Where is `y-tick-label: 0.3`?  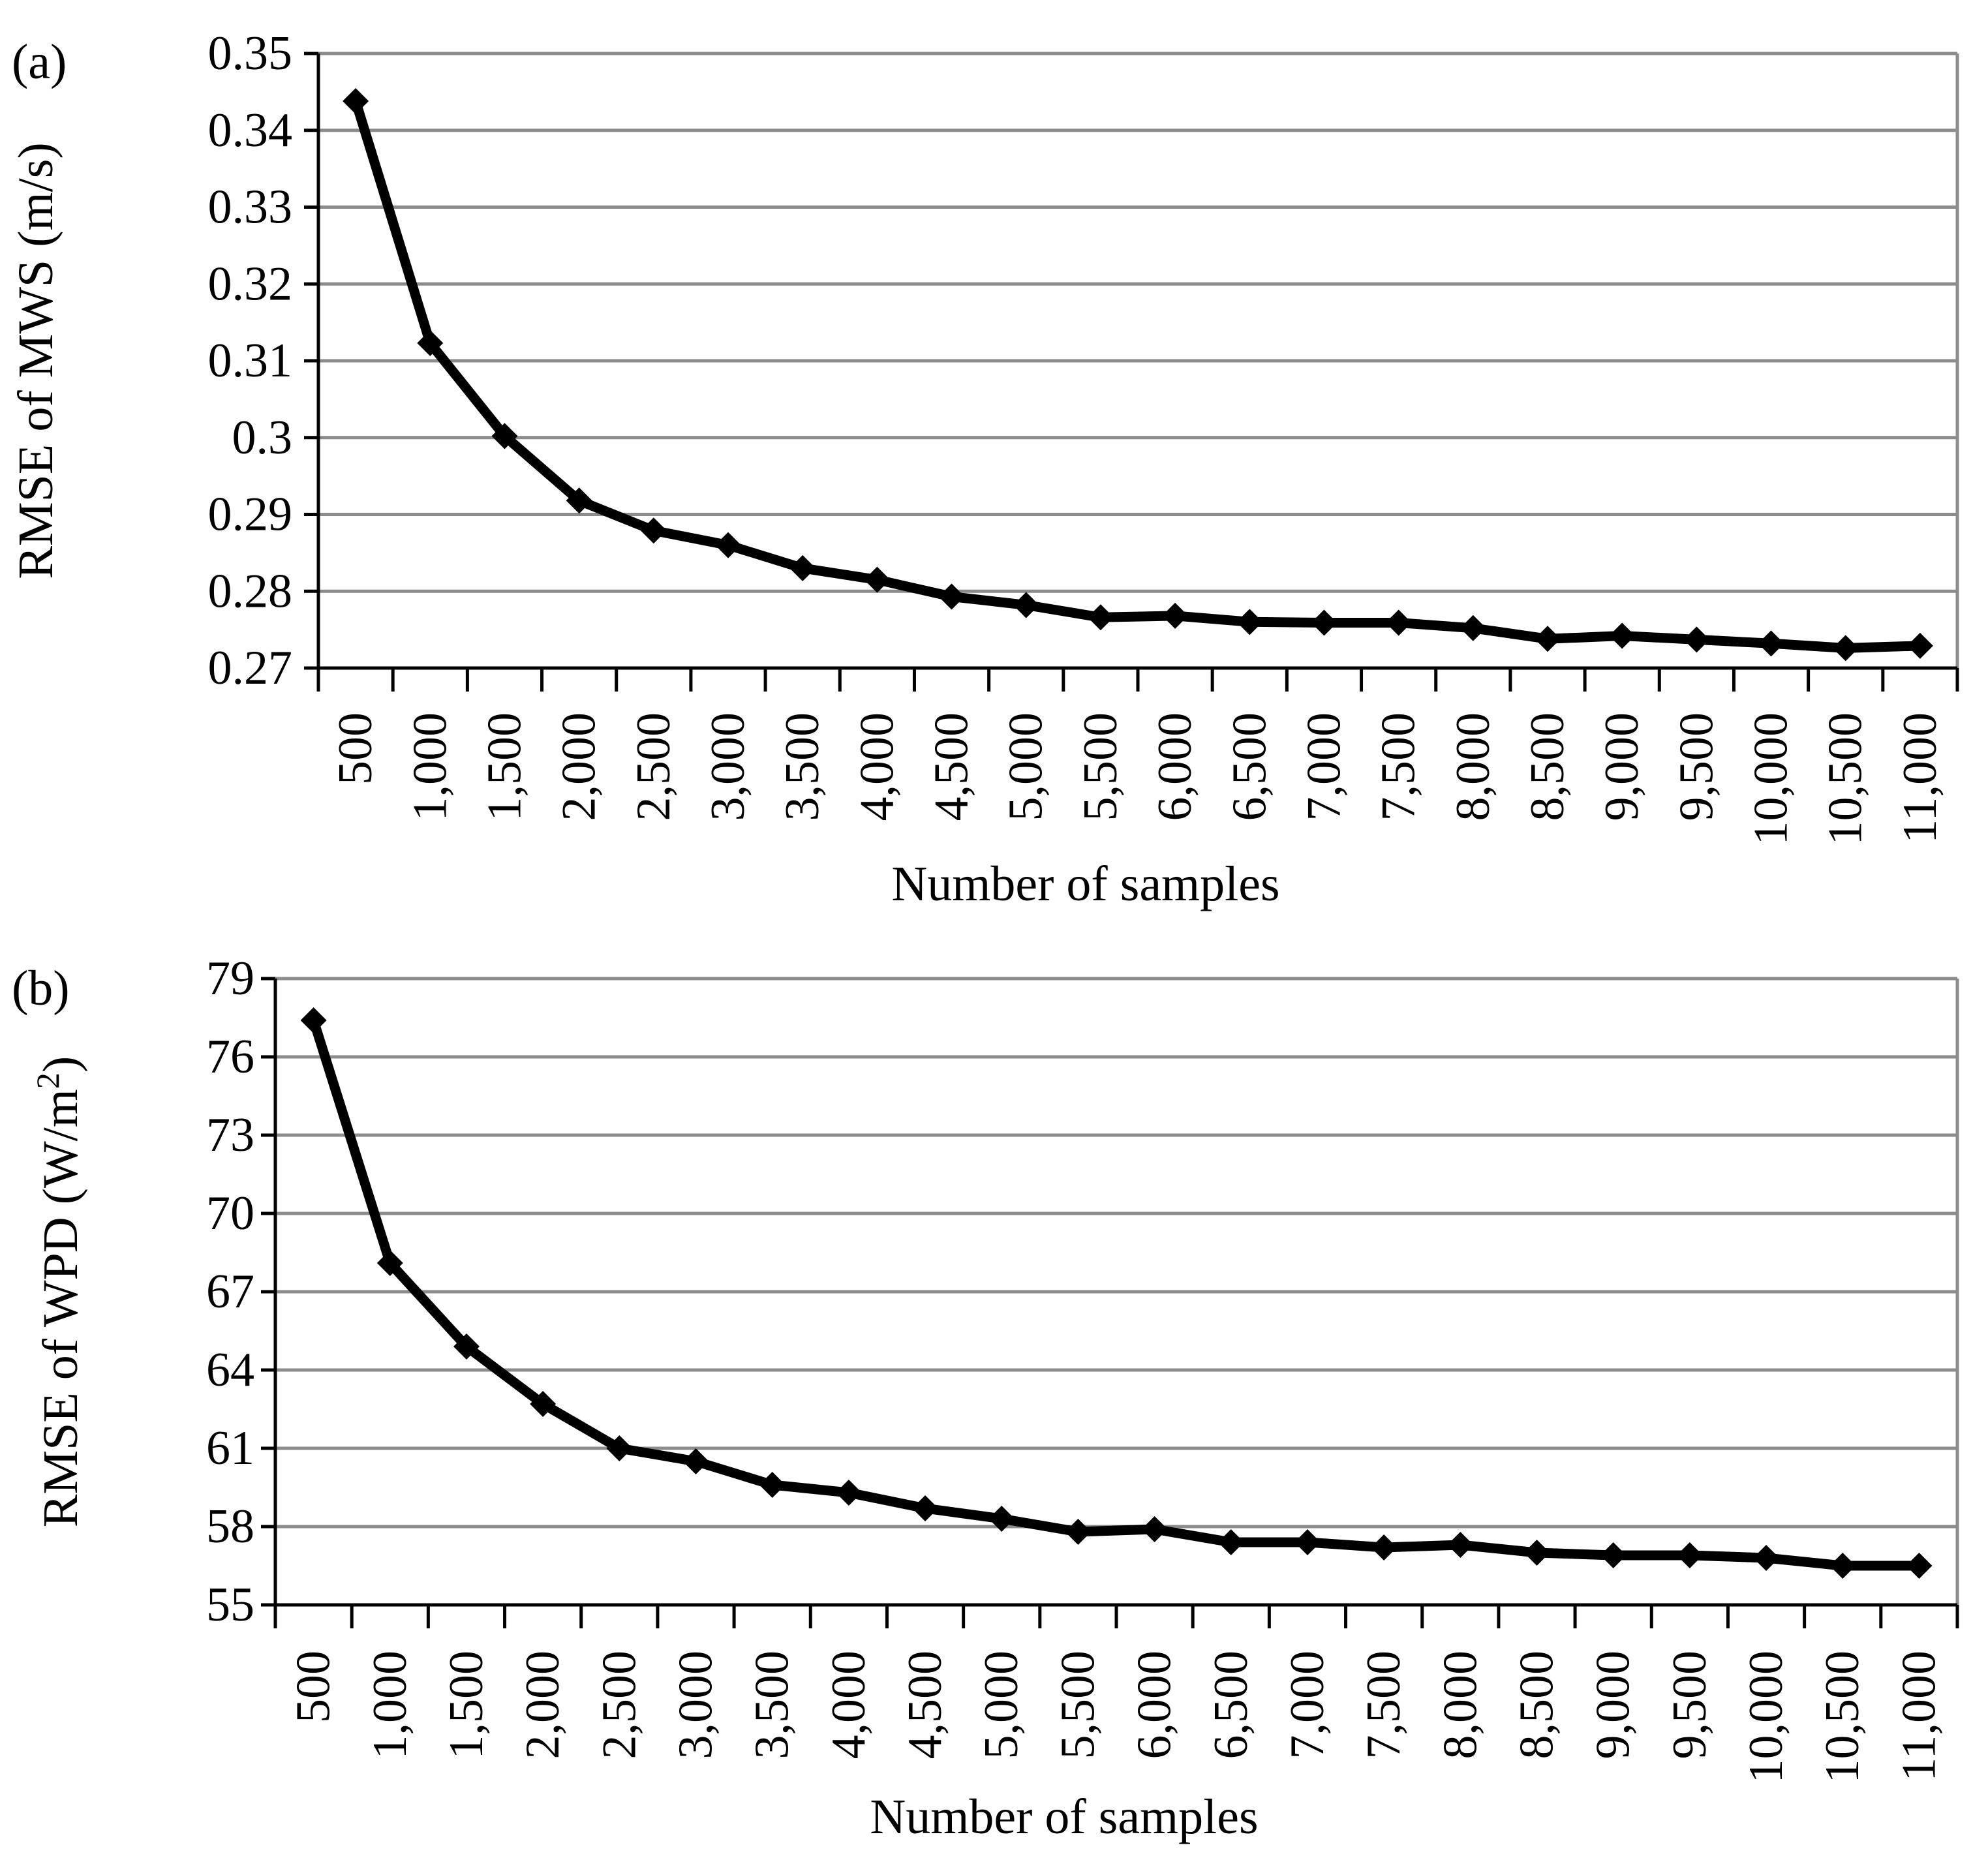 y-tick-label: 0.3 is located at coordinates (262, 437).